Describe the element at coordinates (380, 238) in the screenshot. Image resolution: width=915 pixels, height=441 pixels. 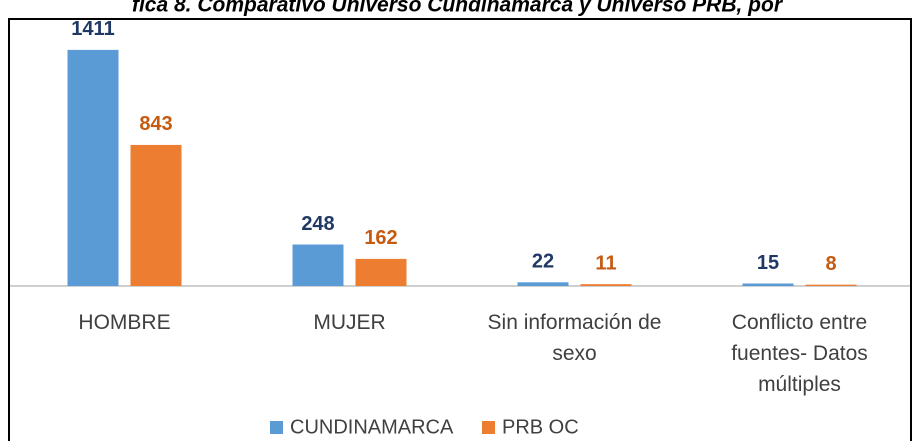
I see `data-label: 162` at that location.